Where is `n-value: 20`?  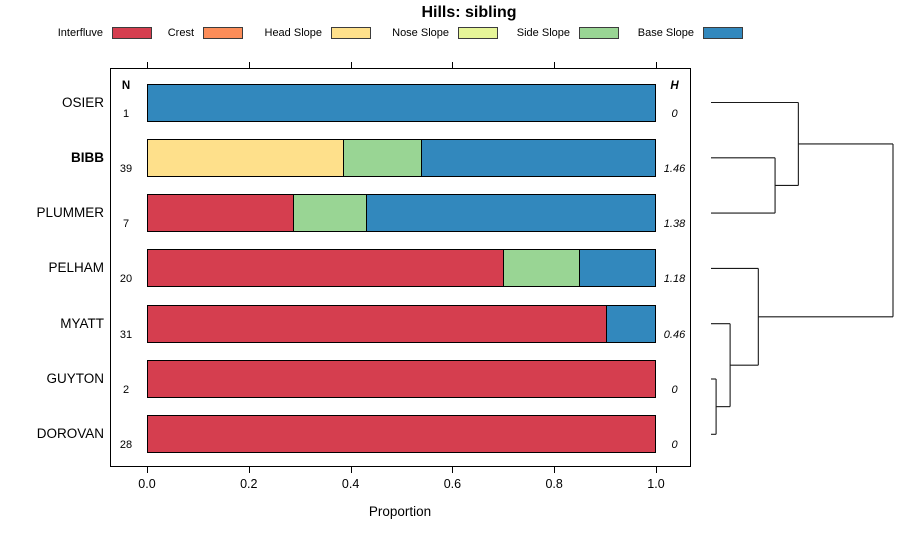 n-value: 20 is located at coordinates (126, 279).